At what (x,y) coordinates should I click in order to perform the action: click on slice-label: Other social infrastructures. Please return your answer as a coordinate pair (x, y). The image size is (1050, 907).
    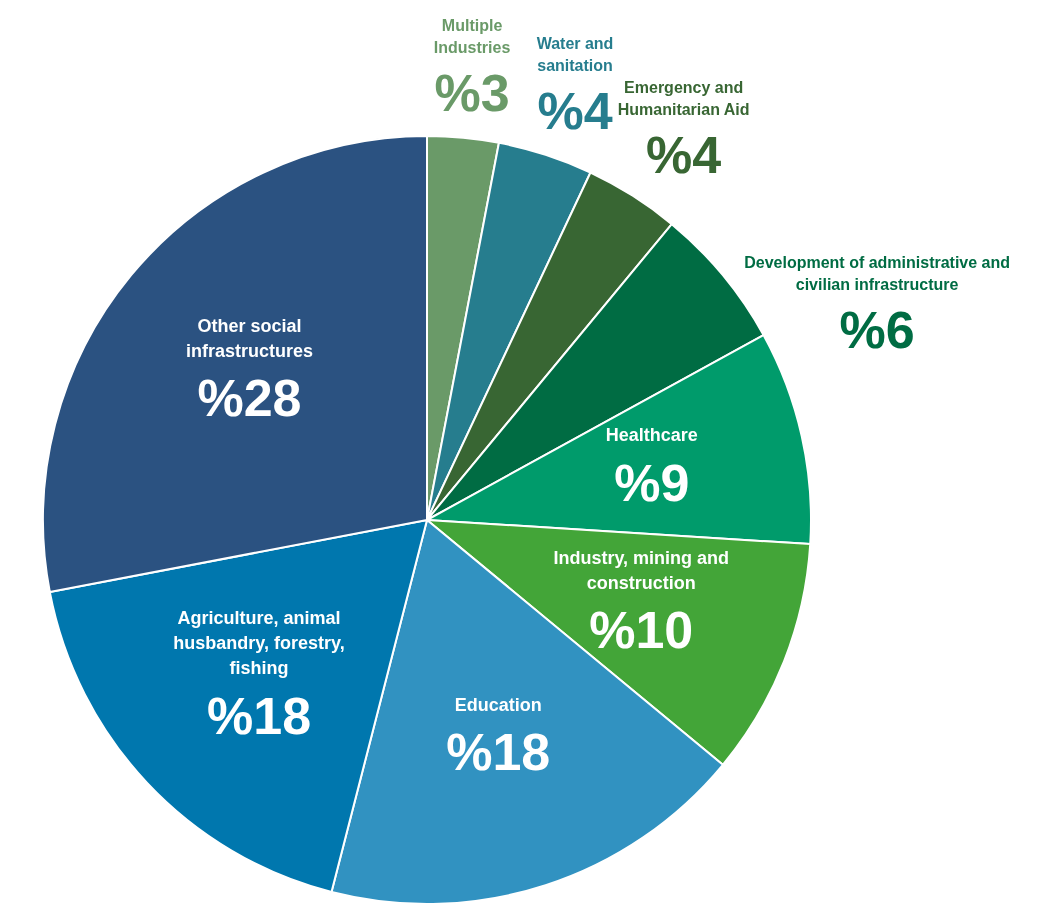
    Looking at the image, I should click on (249, 339).